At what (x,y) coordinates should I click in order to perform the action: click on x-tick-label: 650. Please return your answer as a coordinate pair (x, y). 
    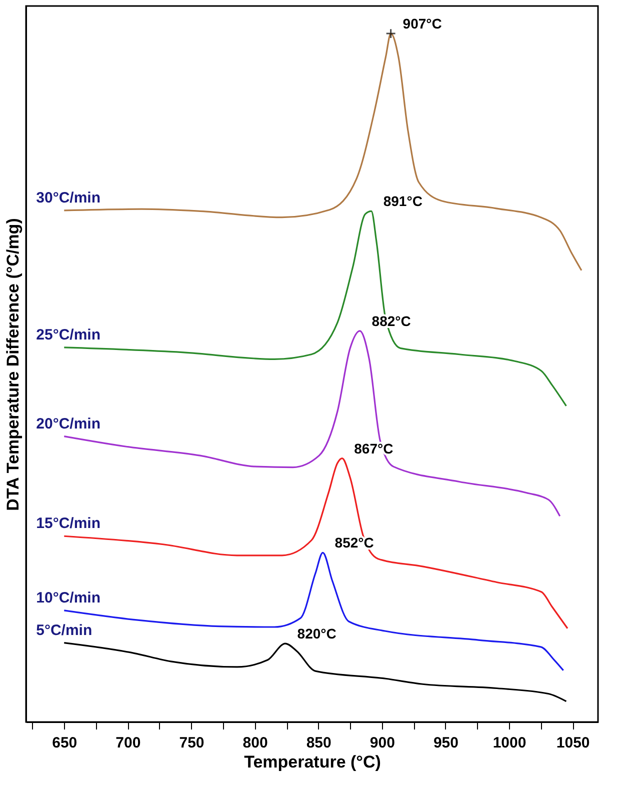
    Looking at the image, I should click on (65, 743).